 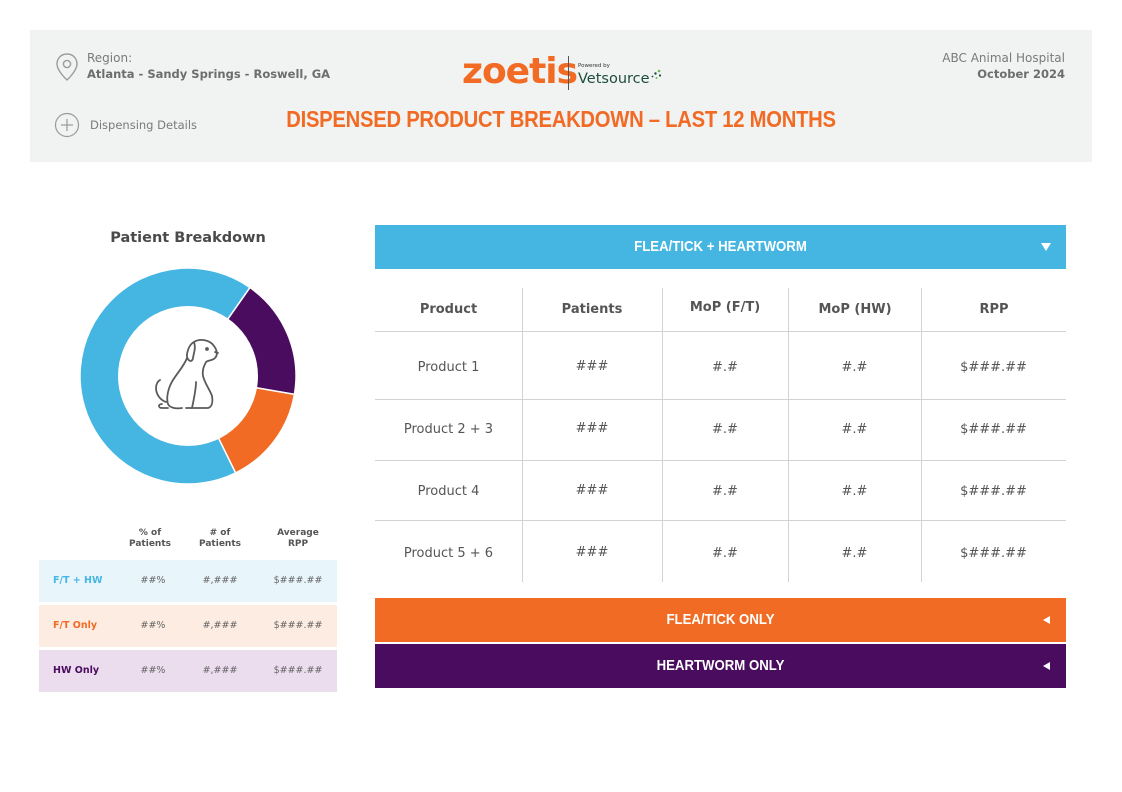 What do you see at coordinates (78, 580) in the screenshot?
I see `summary-row-label: F/T + HW` at bounding box center [78, 580].